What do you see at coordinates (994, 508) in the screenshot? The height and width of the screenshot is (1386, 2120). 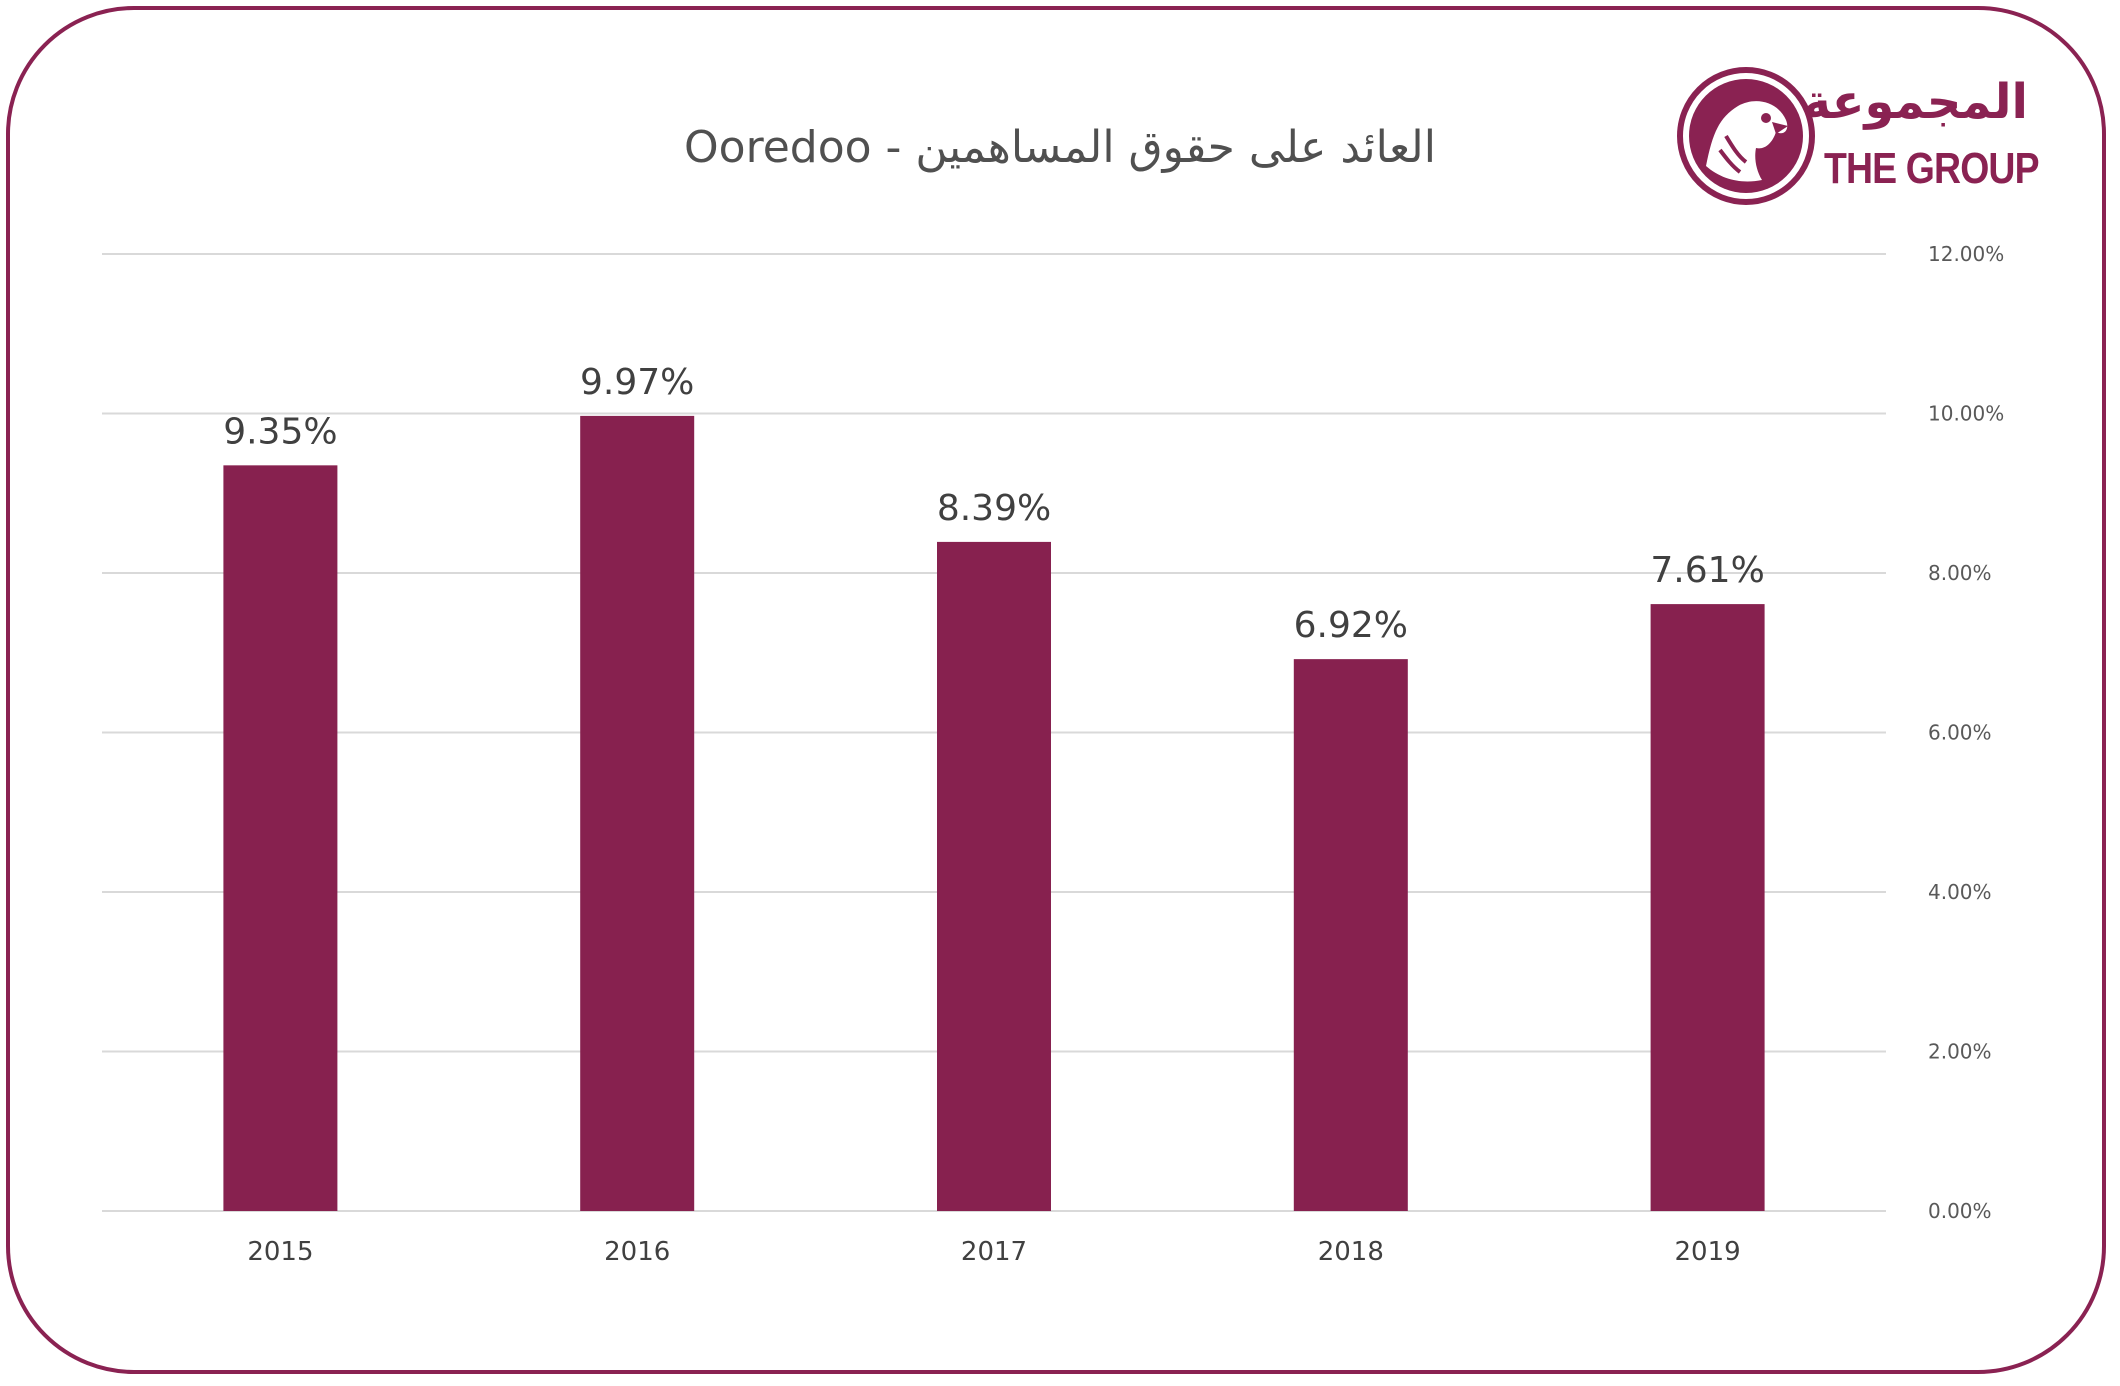 I see `data-label: 8.39%` at bounding box center [994, 508].